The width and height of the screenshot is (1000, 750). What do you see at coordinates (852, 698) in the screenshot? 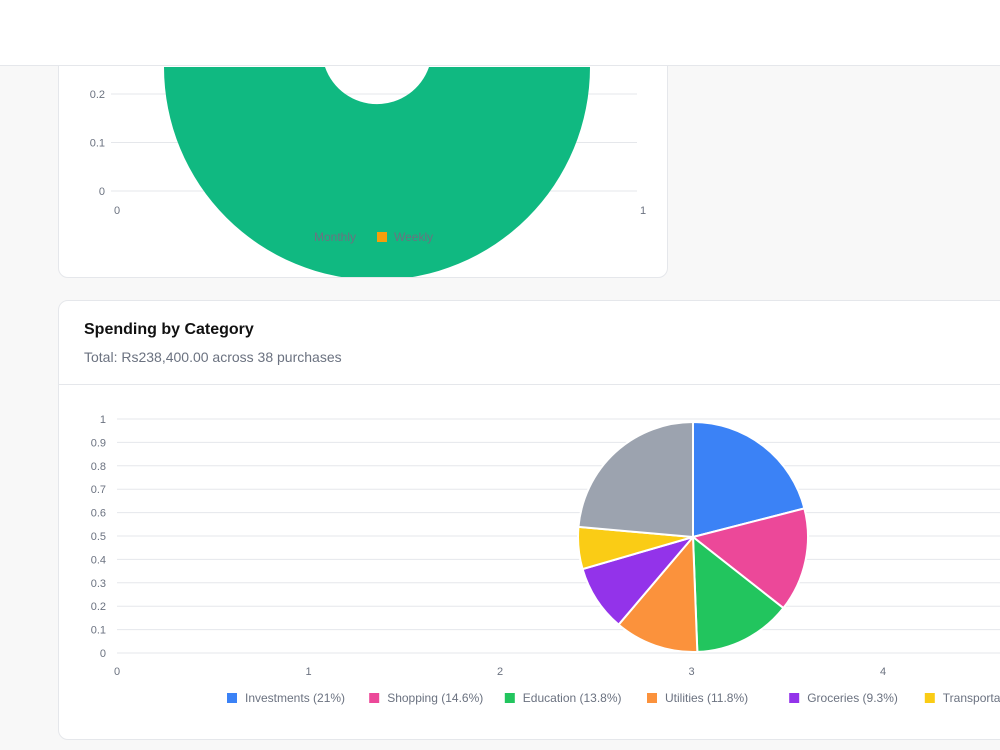
I see `legend-label: Groceries (9.3%)` at bounding box center [852, 698].